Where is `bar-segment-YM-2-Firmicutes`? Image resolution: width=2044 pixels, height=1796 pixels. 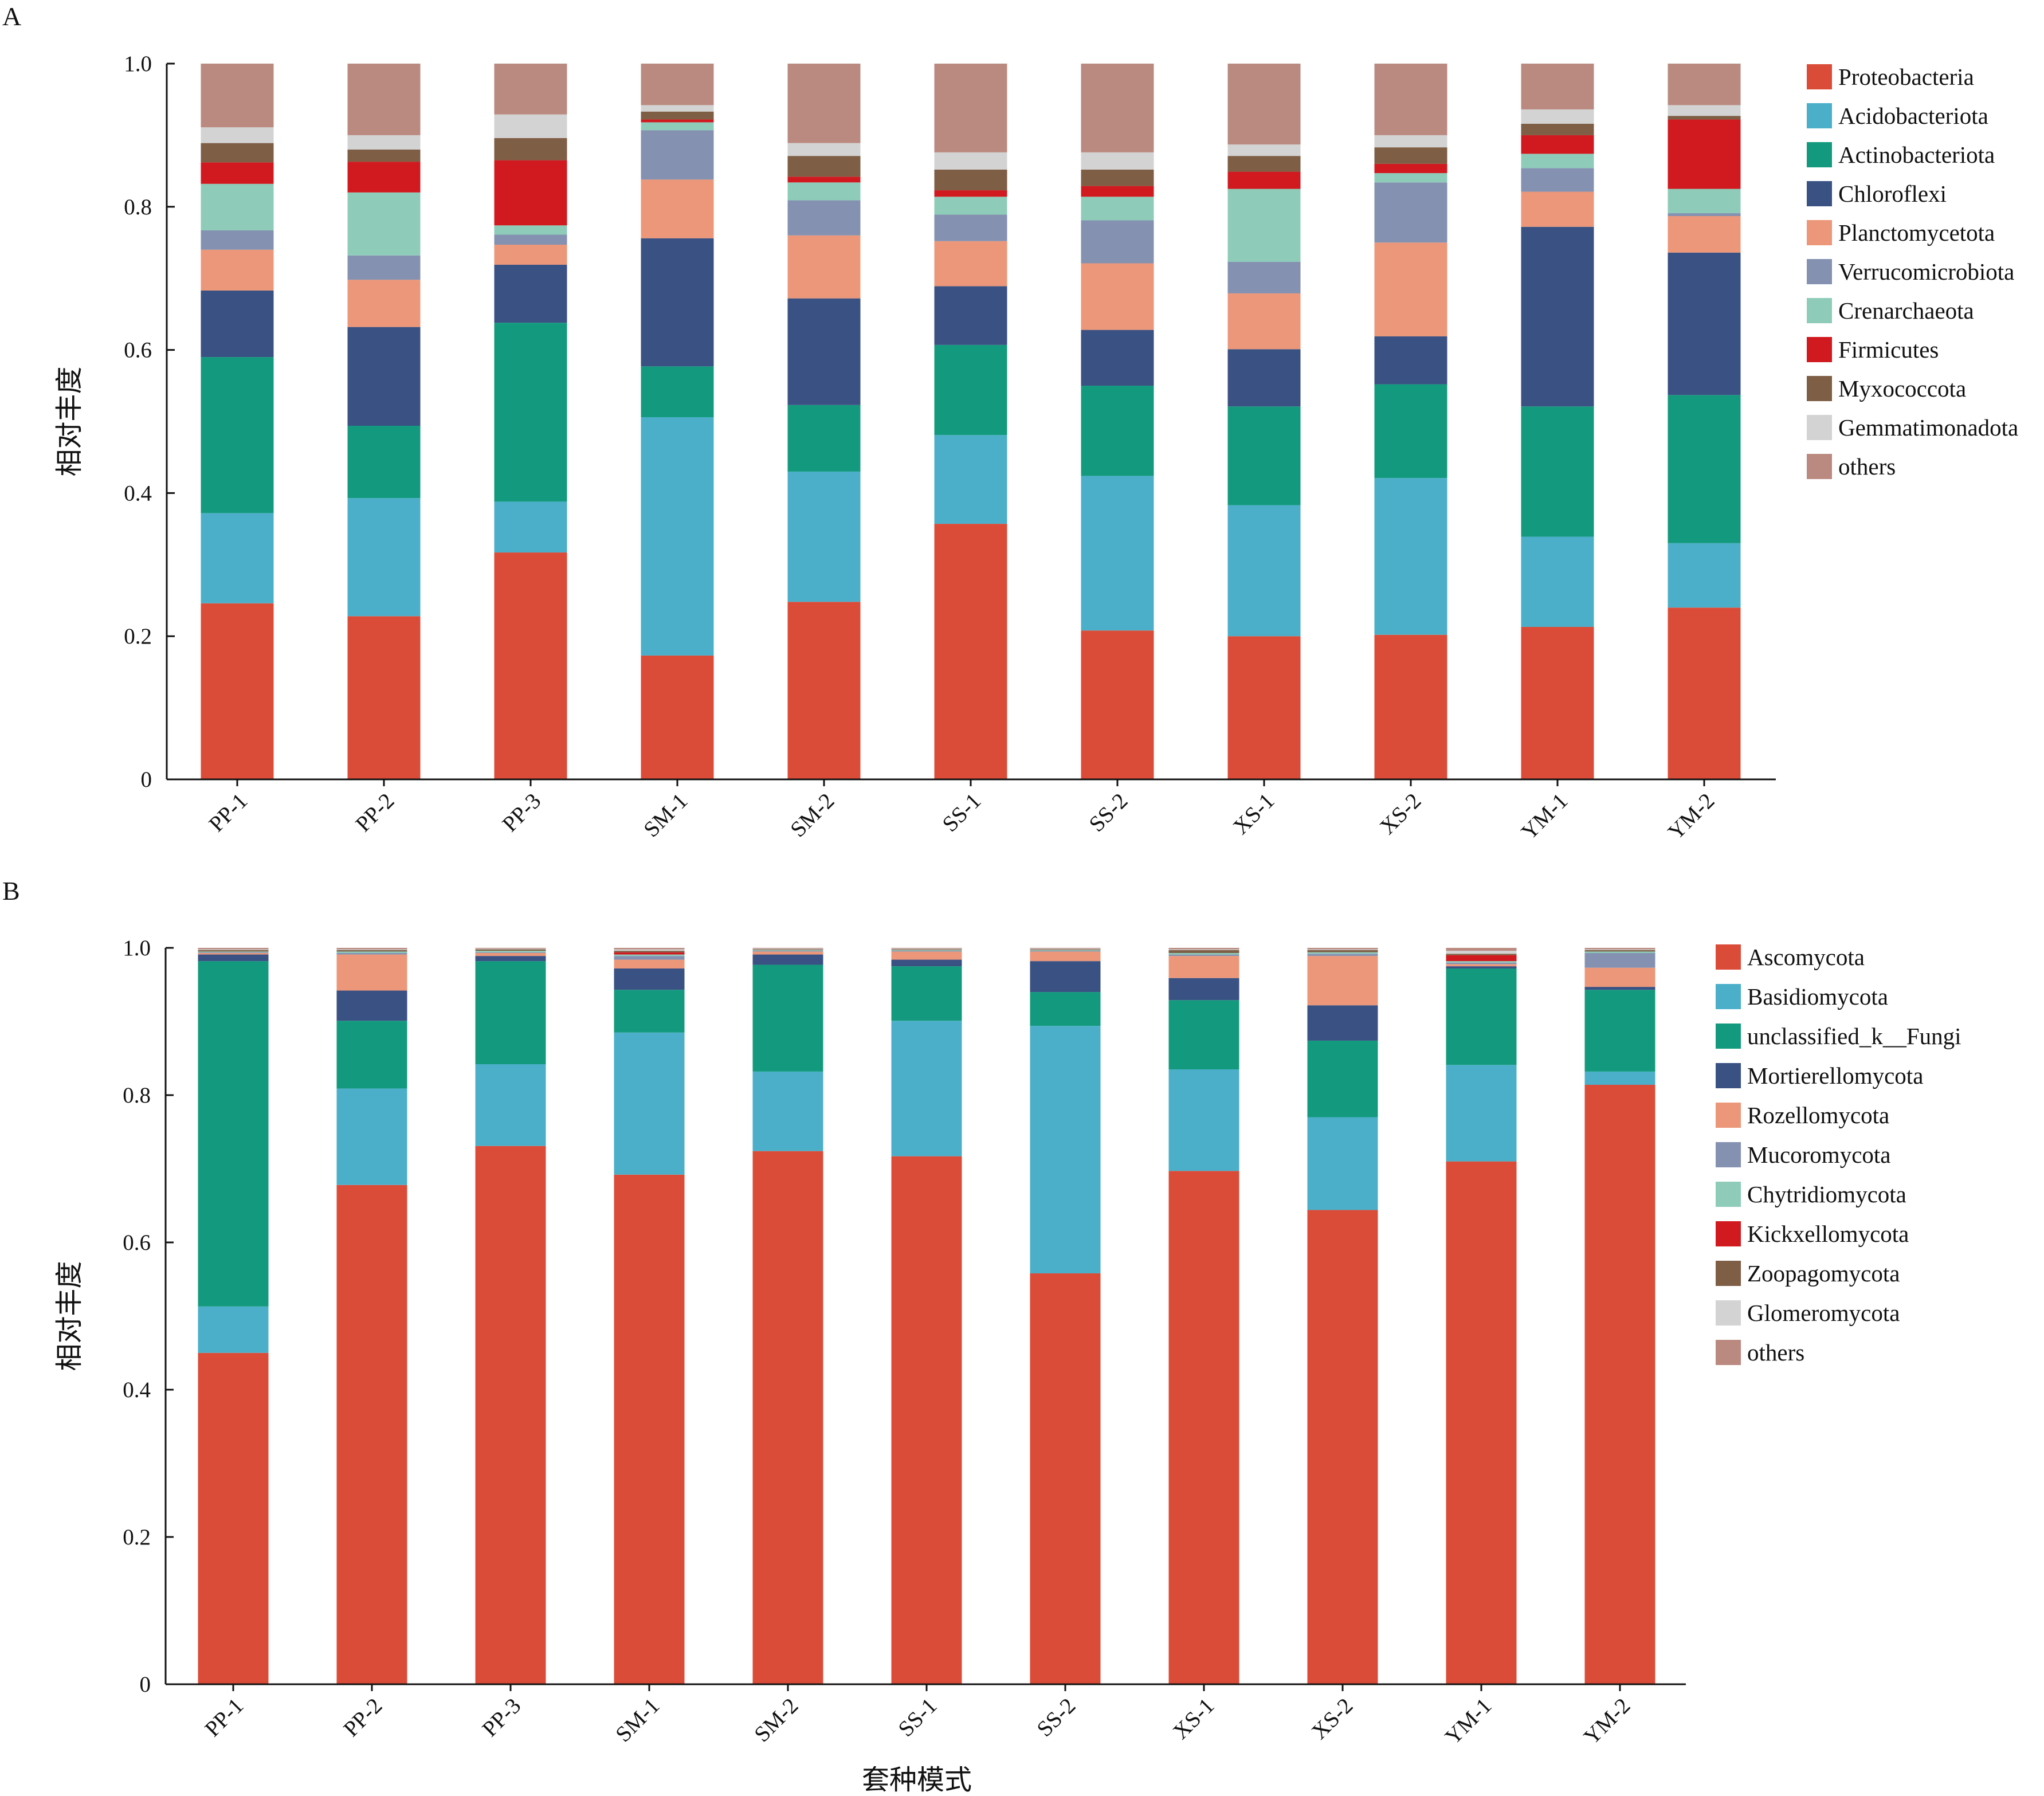 bar-segment-YM-2-Firmicutes is located at coordinates (1704, 154).